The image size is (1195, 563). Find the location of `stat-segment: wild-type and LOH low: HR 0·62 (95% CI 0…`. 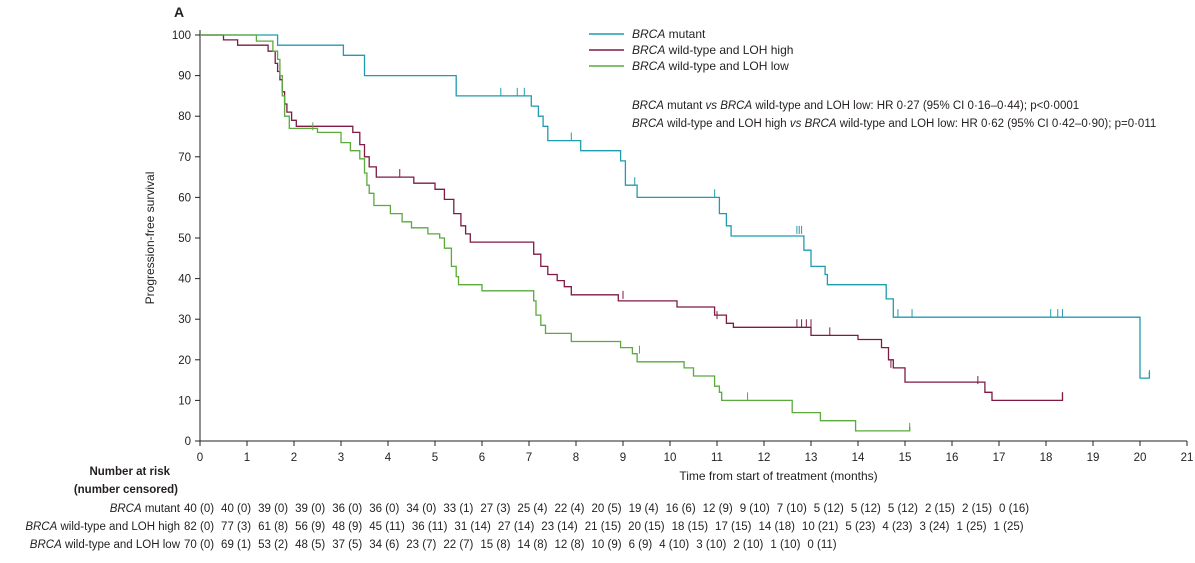

stat-segment: wild-type and LOH low: HR 0·62 (95% CI 0… is located at coordinates (997, 124).